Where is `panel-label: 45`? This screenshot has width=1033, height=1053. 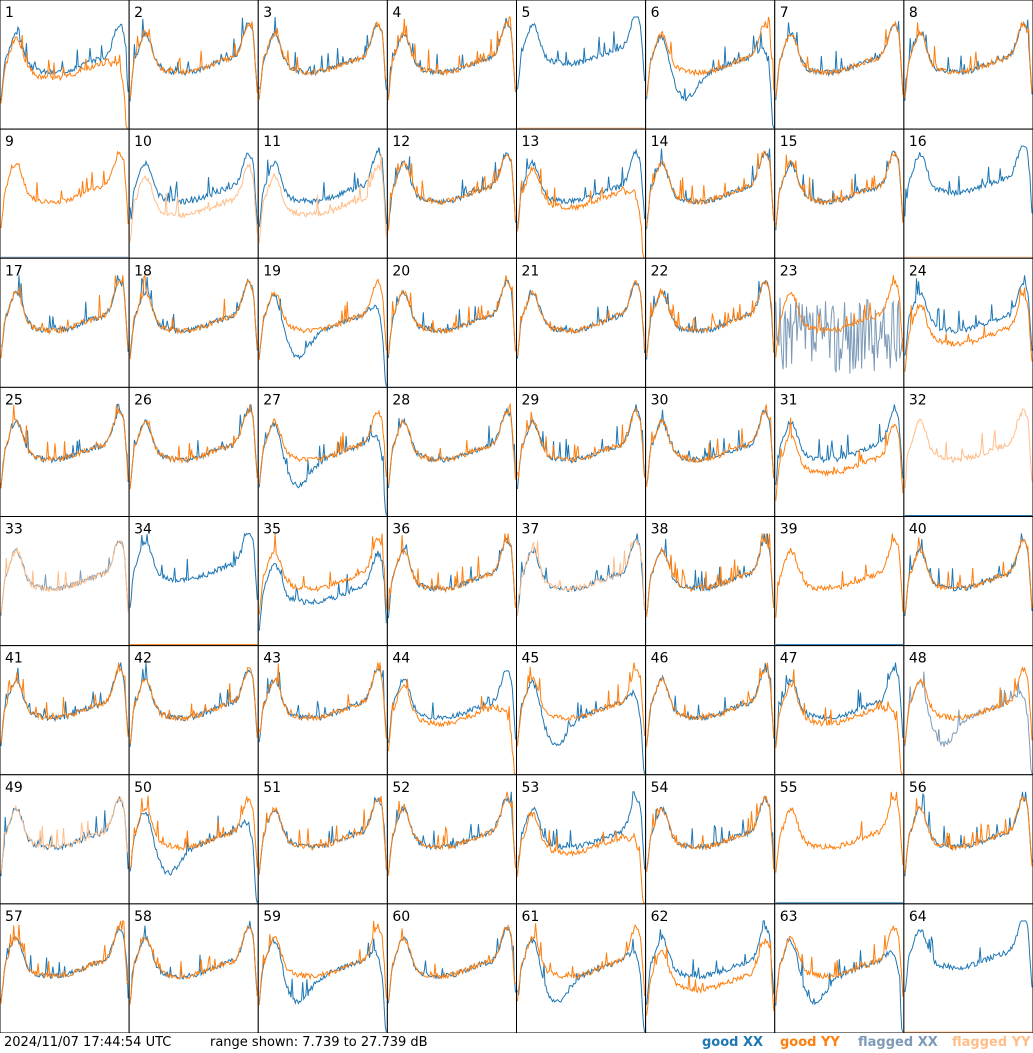 panel-label: 45 is located at coordinates (531, 659).